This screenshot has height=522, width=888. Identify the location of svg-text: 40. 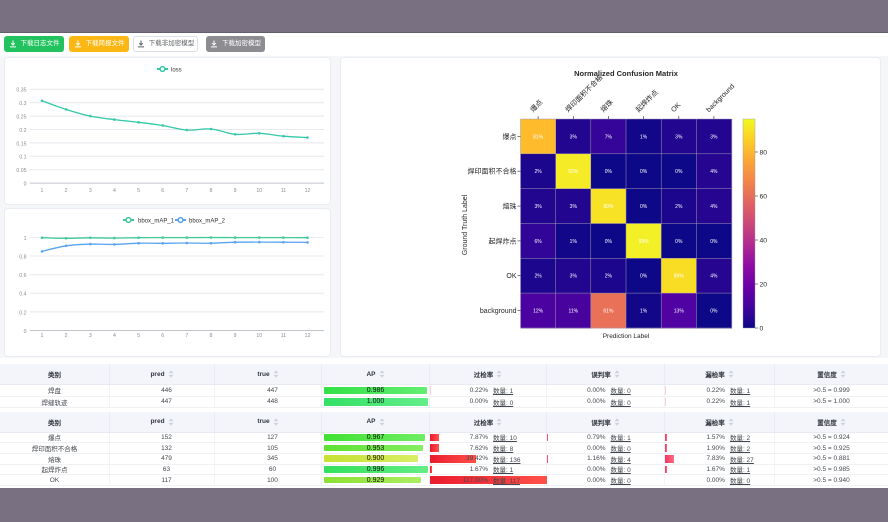
(764, 240).